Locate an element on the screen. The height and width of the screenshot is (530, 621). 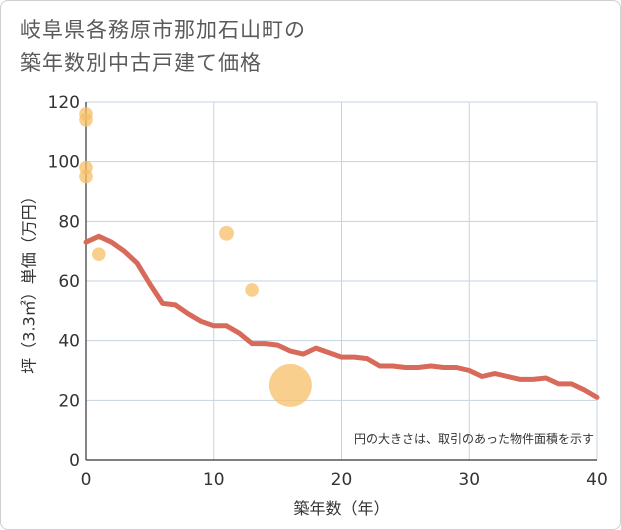
x-tick-label: 20 is located at coordinates (342, 480).